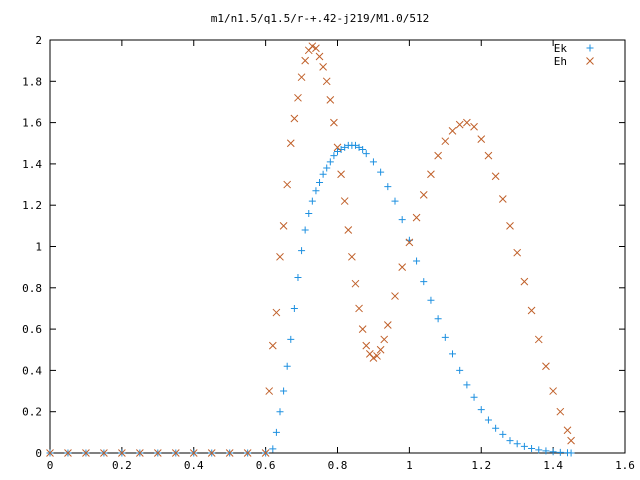  What do you see at coordinates (32, 164) in the screenshot?
I see `y-tick-label: 1.4` at bounding box center [32, 164].